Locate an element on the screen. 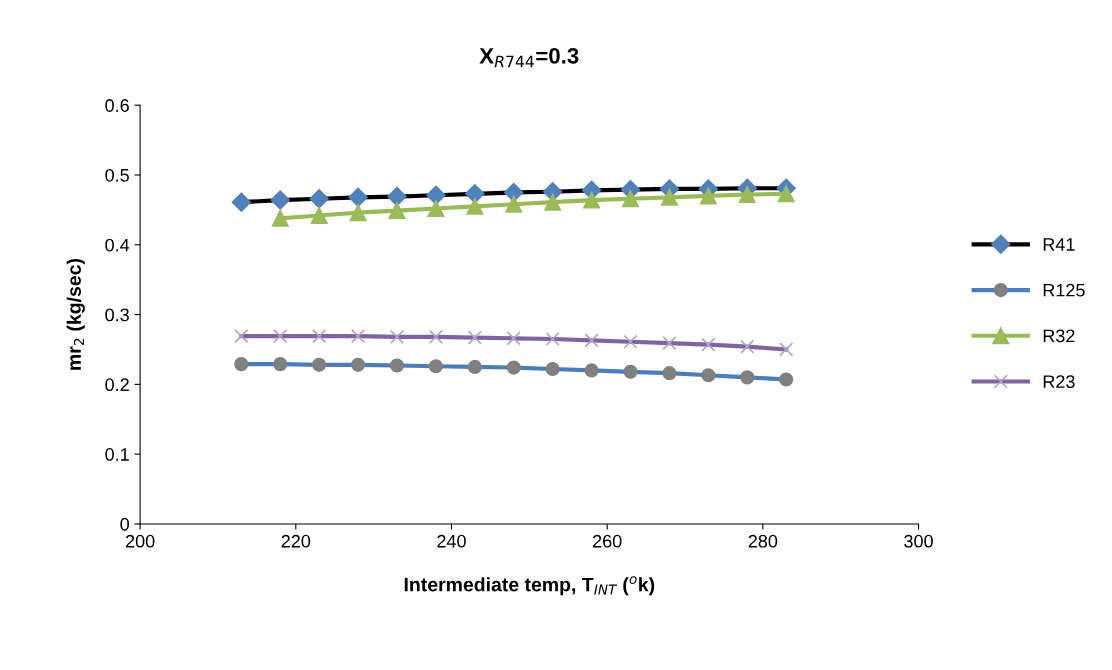  y-tick-label: 0.4 is located at coordinates (117, 245).